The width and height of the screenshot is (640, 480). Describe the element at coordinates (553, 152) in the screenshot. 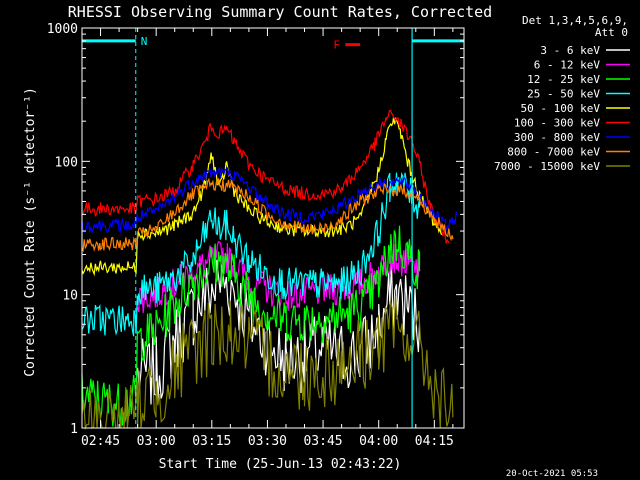

I see `legend-label: 800 - 7000 keV` at that location.